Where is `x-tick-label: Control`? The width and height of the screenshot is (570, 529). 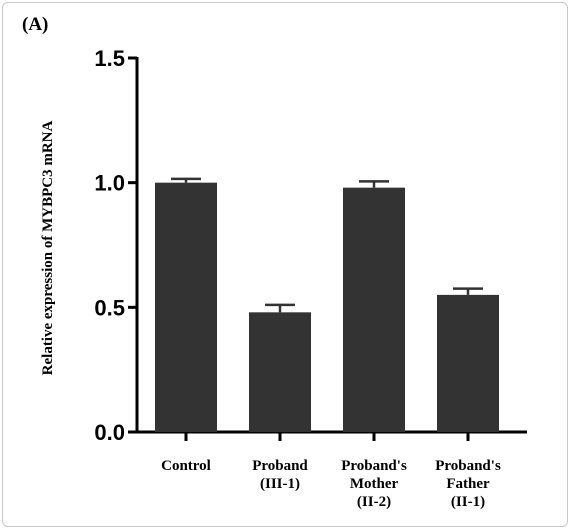
x-tick-label: Control is located at coordinates (186, 466).